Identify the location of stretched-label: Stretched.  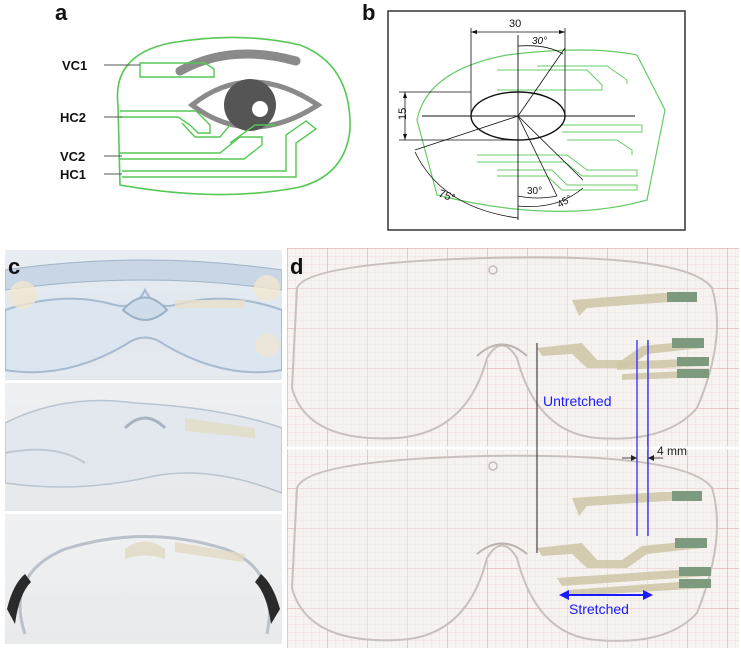
(599, 609).